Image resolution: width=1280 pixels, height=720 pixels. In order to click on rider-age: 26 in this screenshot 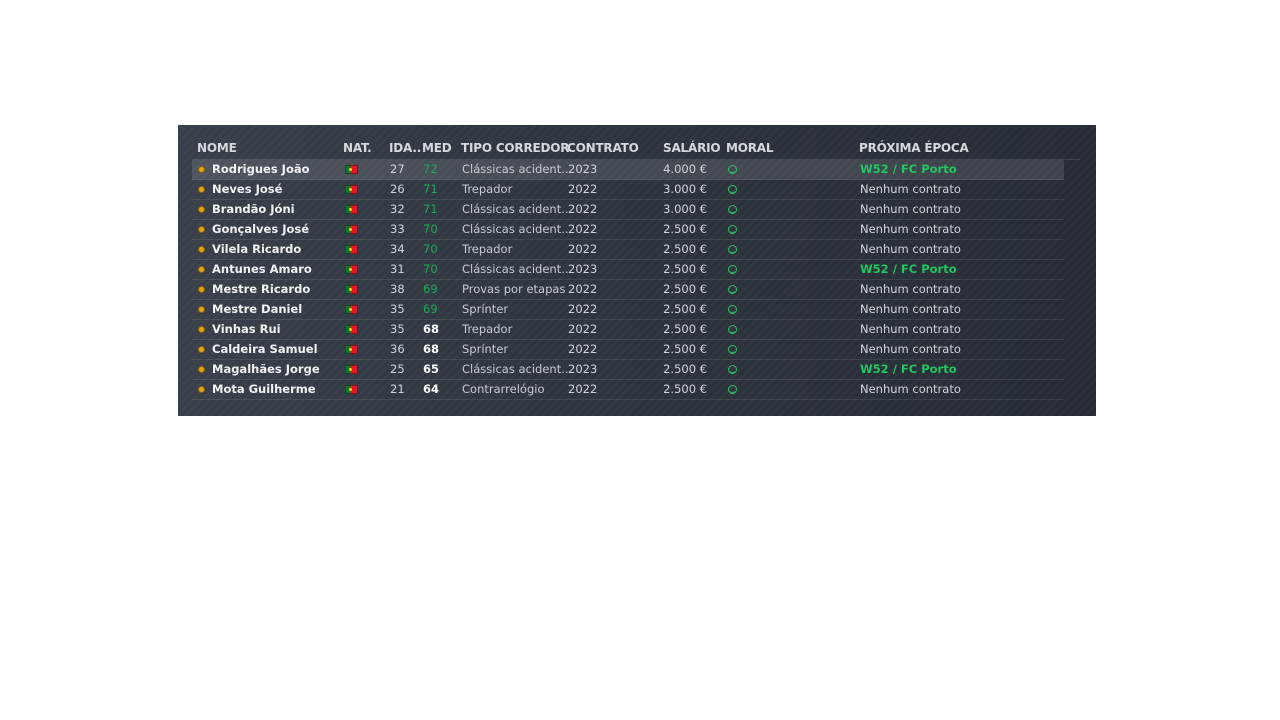, I will do `click(397, 189)`.